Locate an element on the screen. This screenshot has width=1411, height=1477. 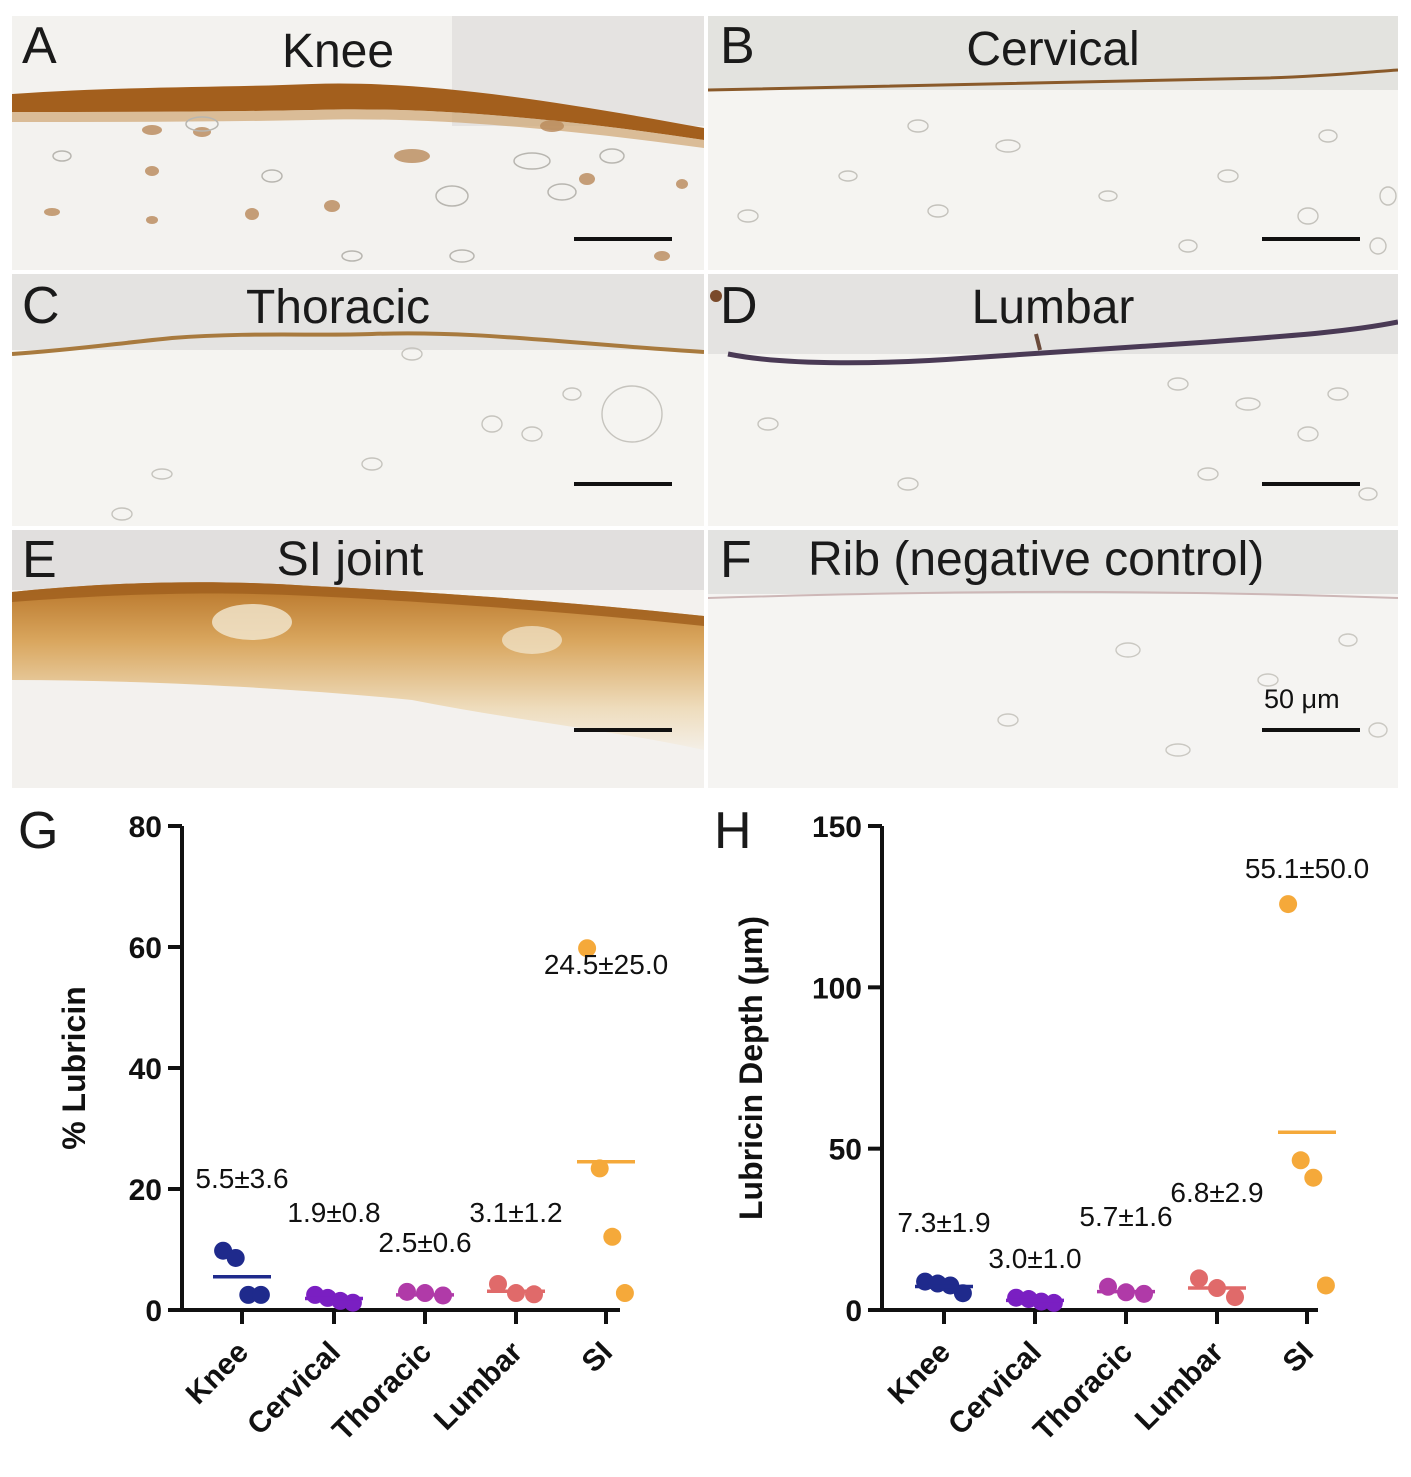
panel-title: Rib (negative control) is located at coordinates (1036, 559).